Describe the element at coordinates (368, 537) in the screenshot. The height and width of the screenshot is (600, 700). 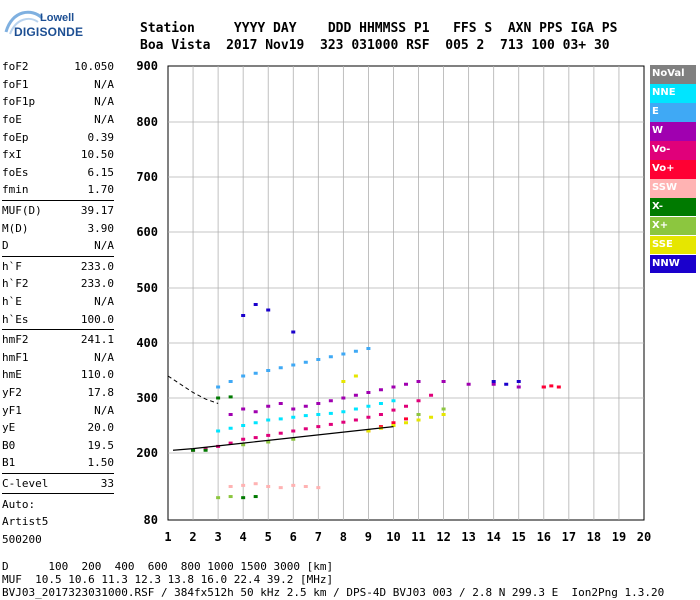
I see `x-tick-label: 9` at that location.